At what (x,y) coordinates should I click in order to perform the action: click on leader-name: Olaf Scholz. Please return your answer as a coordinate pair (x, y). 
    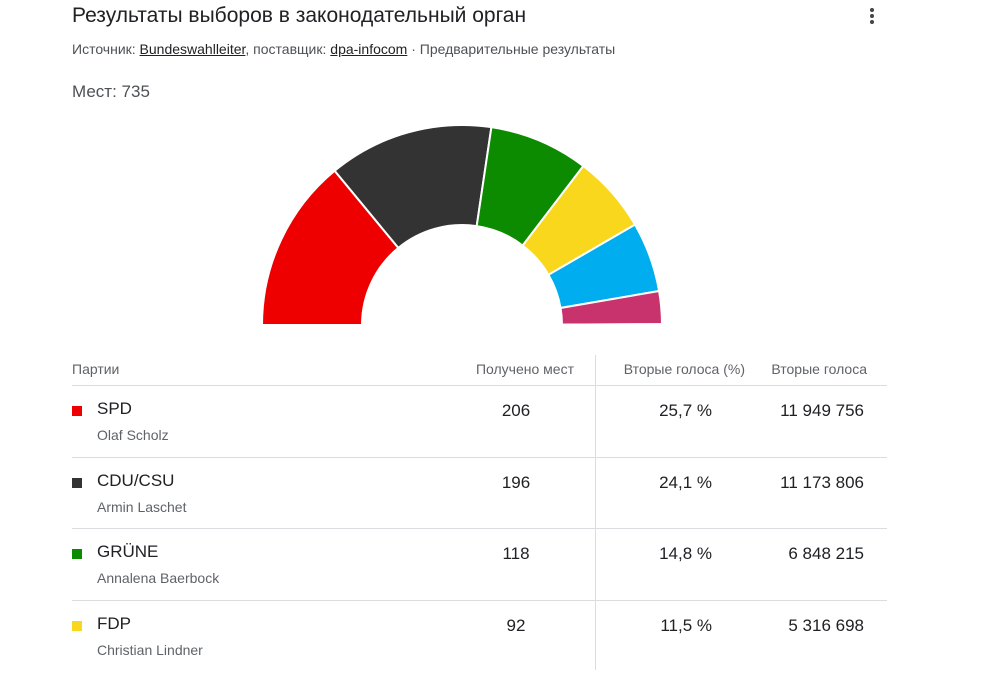
    Looking at the image, I should click on (133, 435).